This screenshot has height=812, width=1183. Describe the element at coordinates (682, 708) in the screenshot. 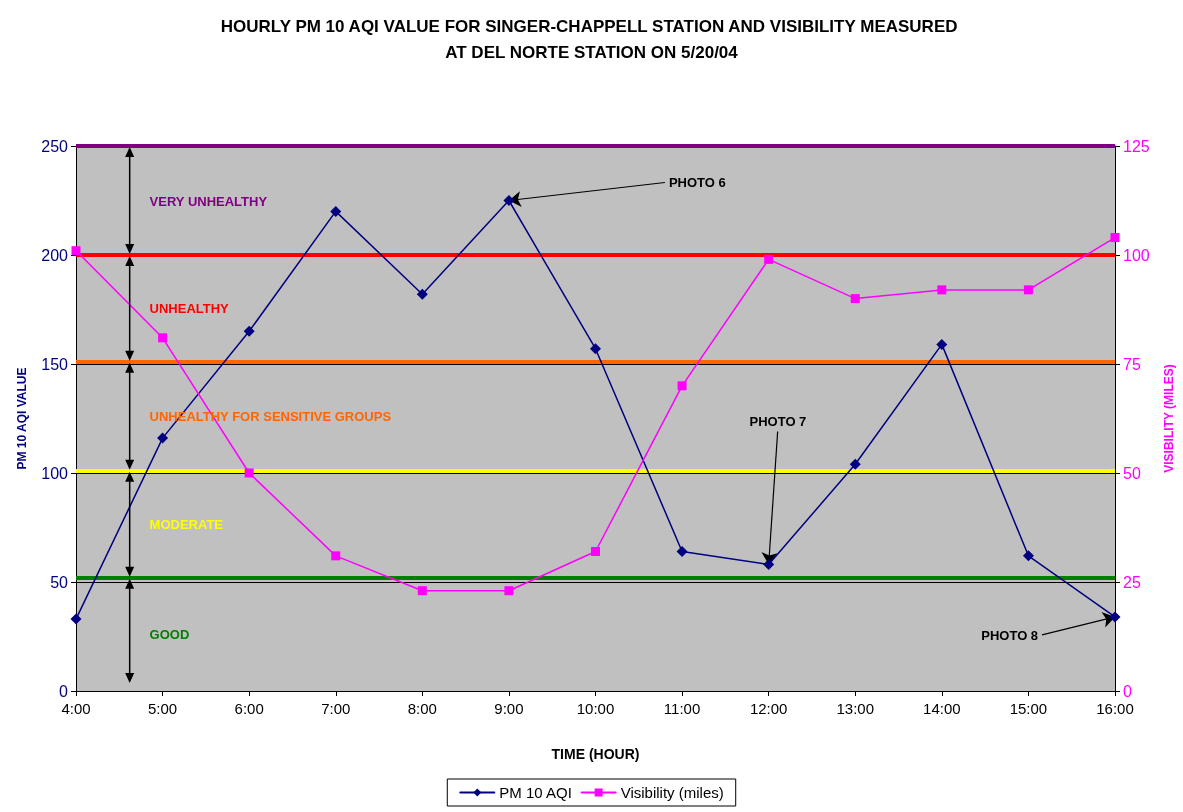

I see `x-tick-label: 11:00` at that location.